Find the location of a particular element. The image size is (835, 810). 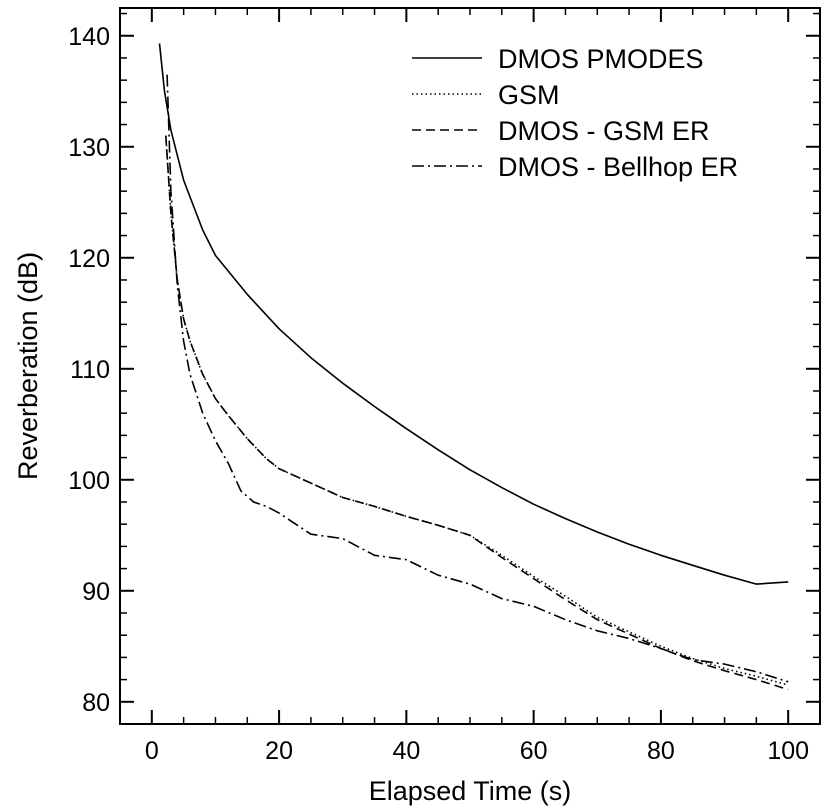

x-tick-label: 20 is located at coordinates (279, 751).